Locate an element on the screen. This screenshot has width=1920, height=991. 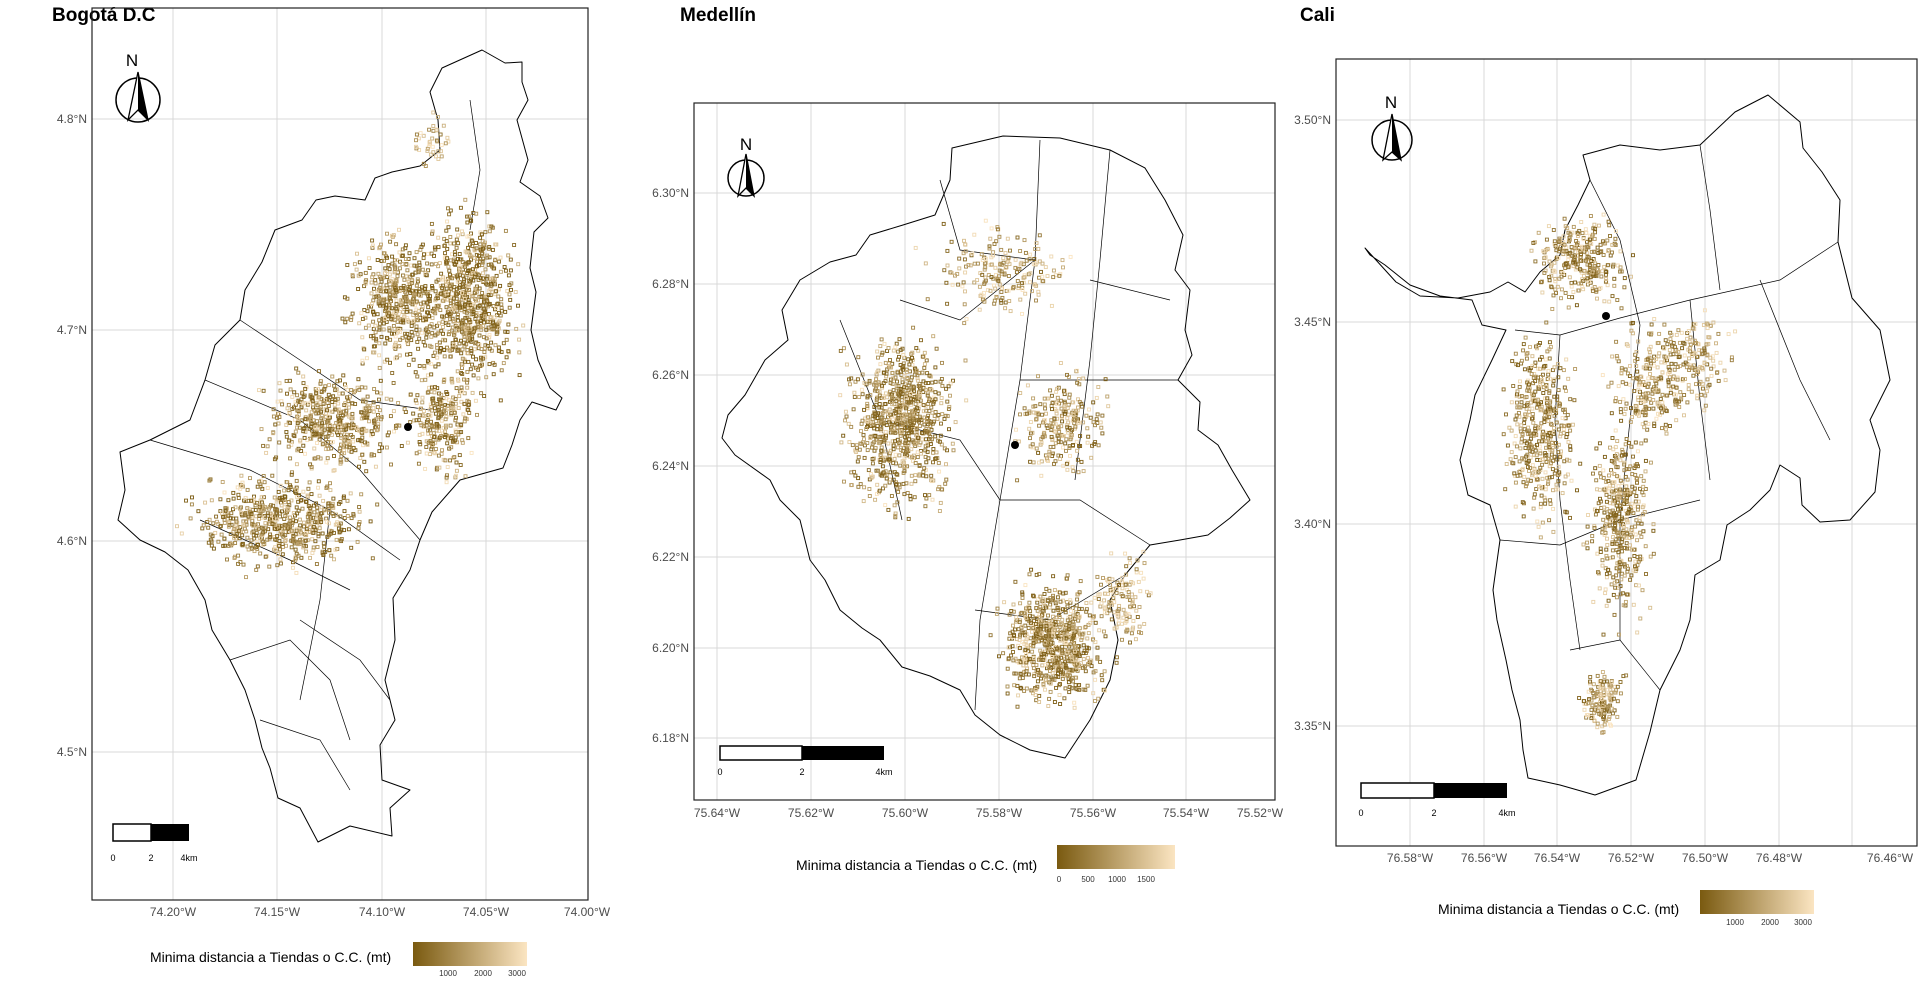
x-tick: 74.05°W is located at coordinates (486, 912).